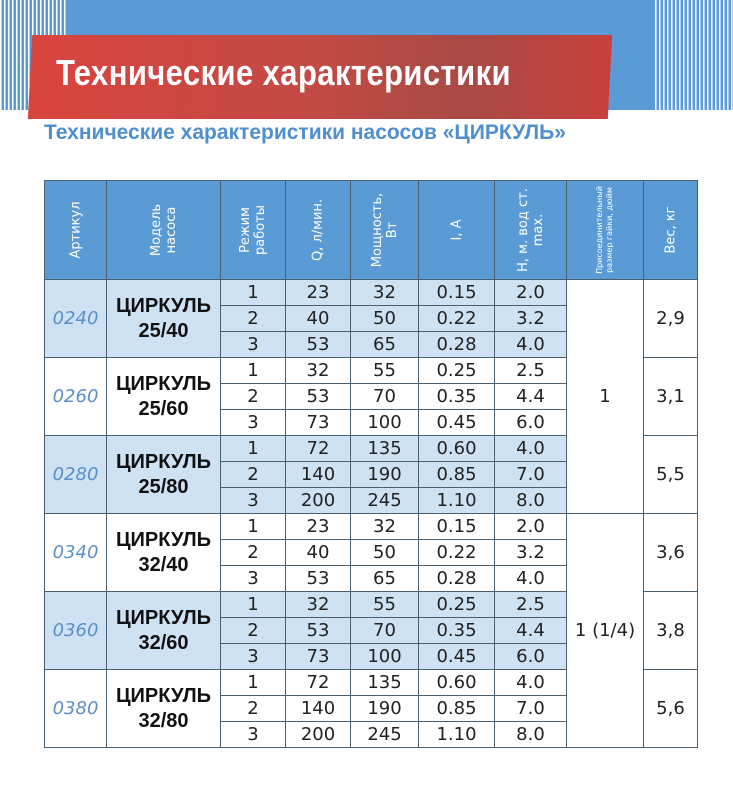 The width and height of the screenshot is (733, 800). I want to click on weight-cell: 5,6, so click(670, 708).